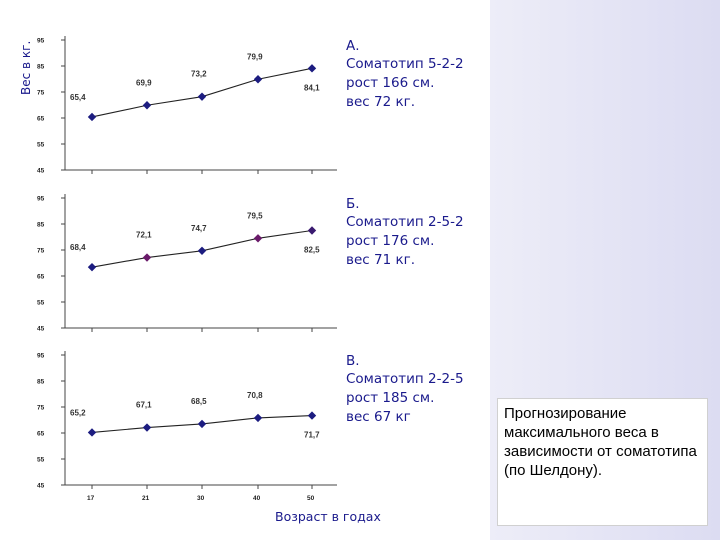 This screenshot has width=720, height=540. What do you see at coordinates (311, 498) in the screenshot?
I see `x-tick-label: 50` at bounding box center [311, 498].